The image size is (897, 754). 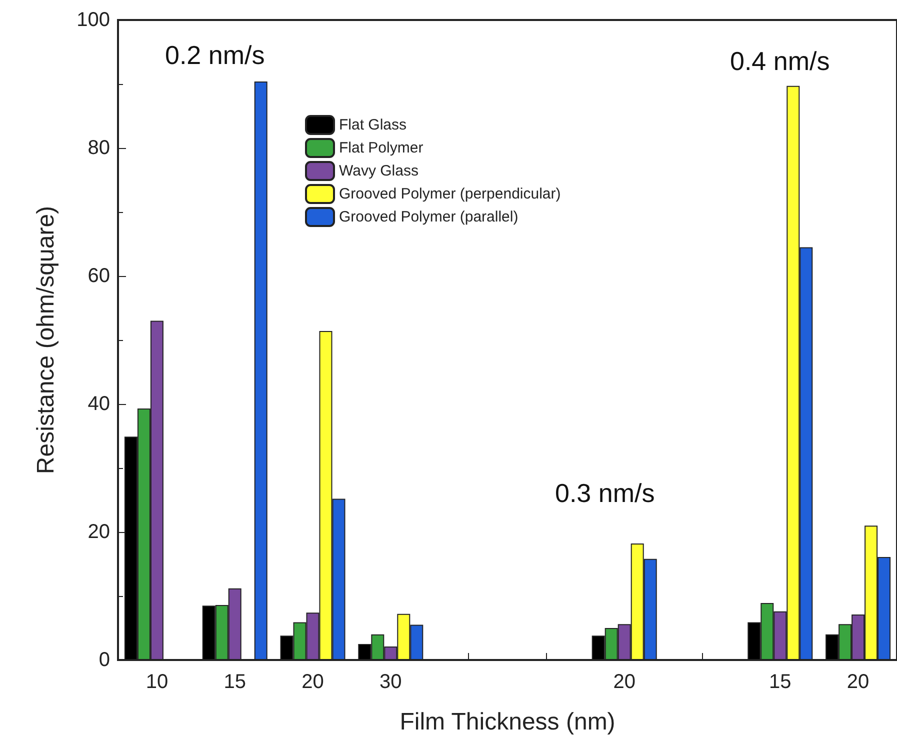 What do you see at coordinates (605, 493) in the screenshot?
I see `annotation: 0.3 nm/s` at bounding box center [605, 493].